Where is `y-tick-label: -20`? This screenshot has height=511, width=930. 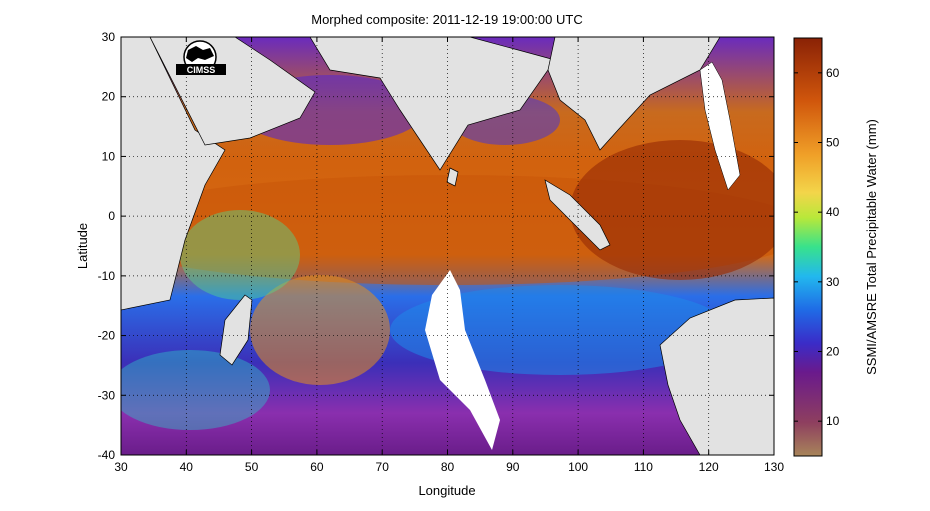
y-tick-label: -20 is located at coordinates (107, 336).